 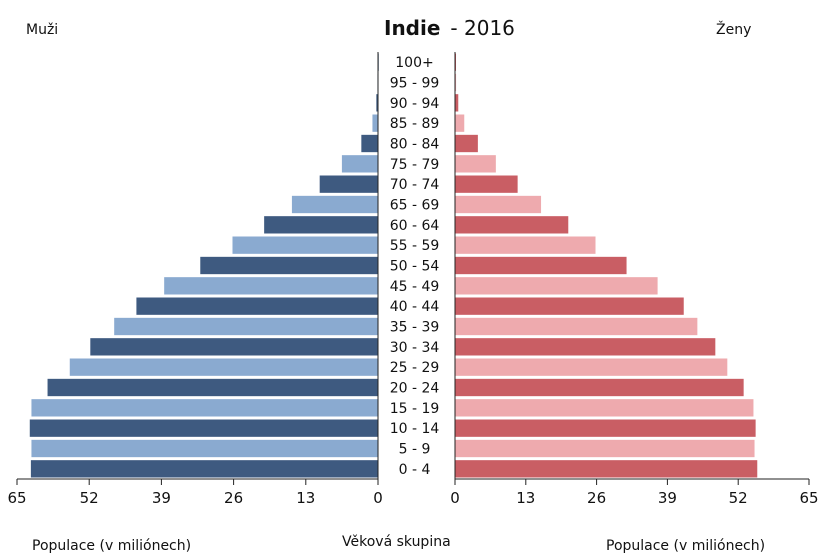 What do you see at coordinates (808, 498) in the screenshot?
I see `female-x-tick-label: 65` at bounding box center [808, 498].